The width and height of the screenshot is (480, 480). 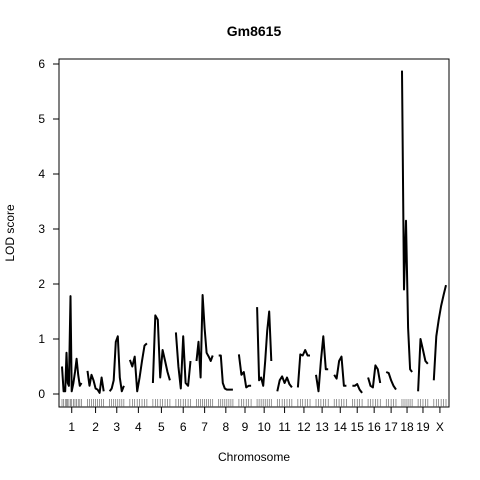 What do you see at coordinates (256, 420) in the screenshot?
I see `x-axis: 1 2 3 4 5 6 7 8 9 10 11 12 13 14 15 16 17 18 19 X` at bounding box center [256, 420].